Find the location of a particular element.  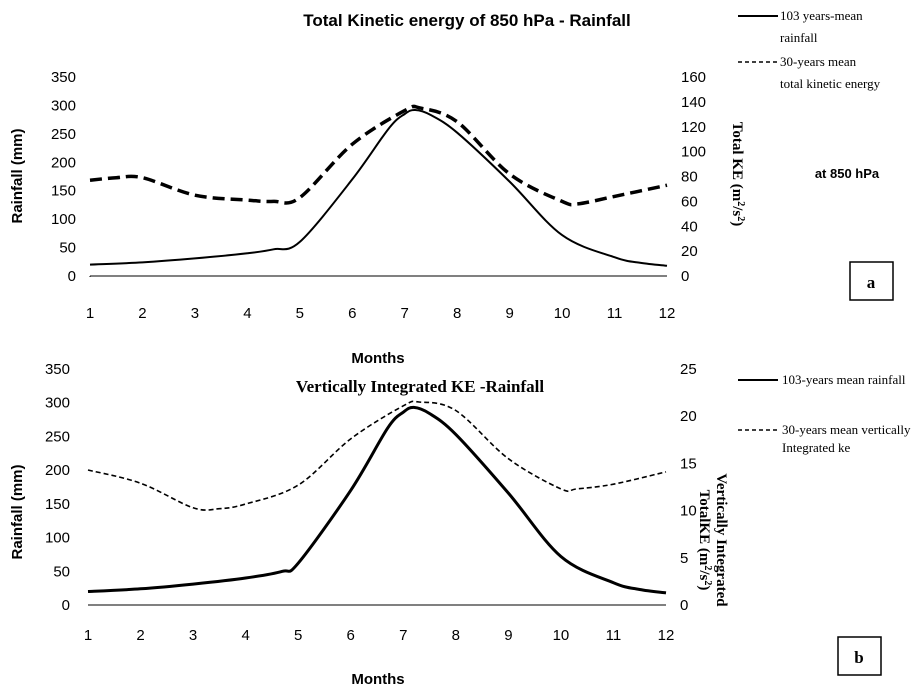

chart-a-badge: a is located at coordinates (871, 281).